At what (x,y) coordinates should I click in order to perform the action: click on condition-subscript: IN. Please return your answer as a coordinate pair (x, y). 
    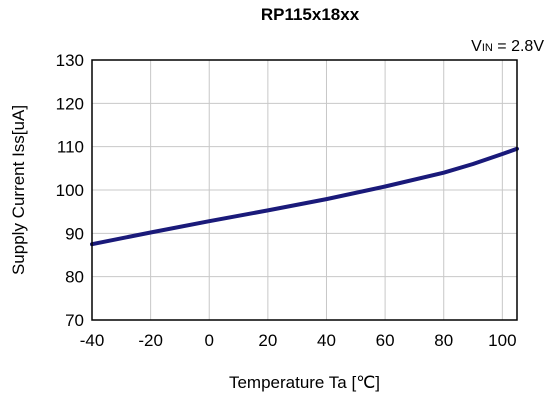
    Looking at the image, I should click on (487, 48).